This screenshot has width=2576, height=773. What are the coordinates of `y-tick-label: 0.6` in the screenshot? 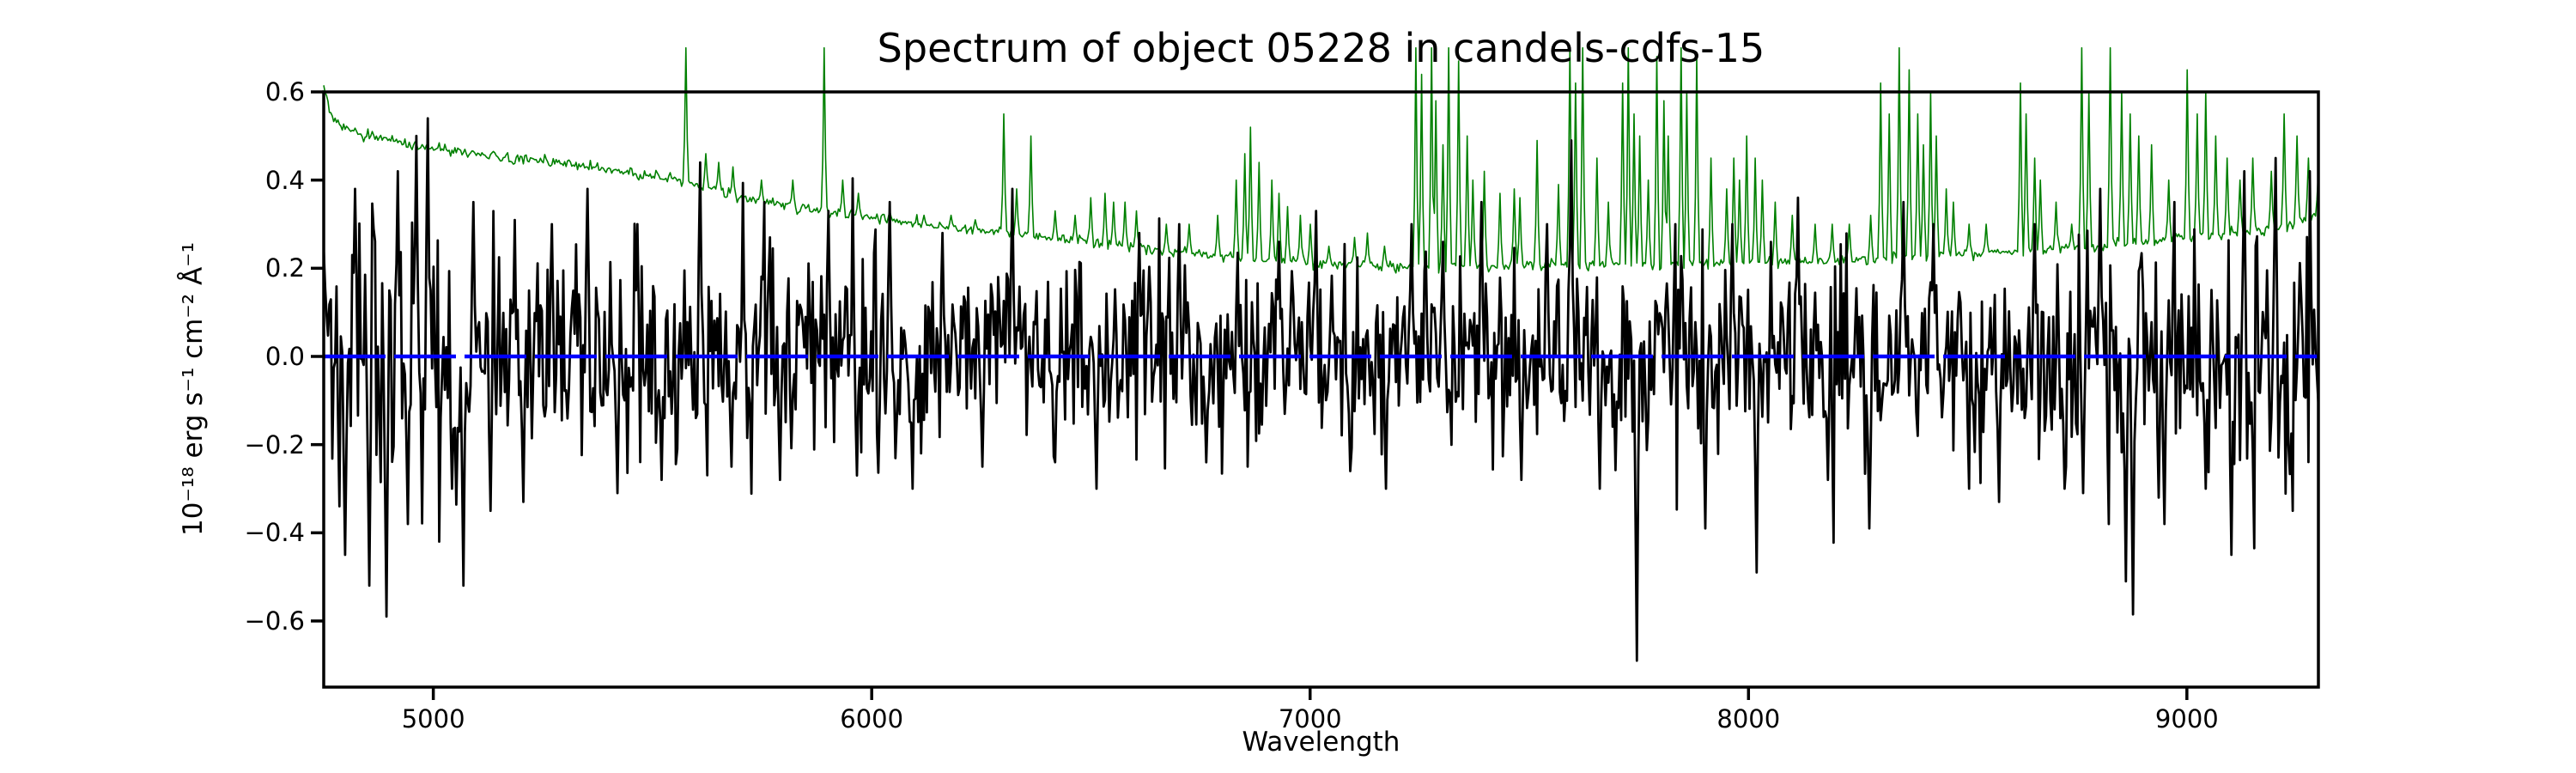 It's located at (284, 92).